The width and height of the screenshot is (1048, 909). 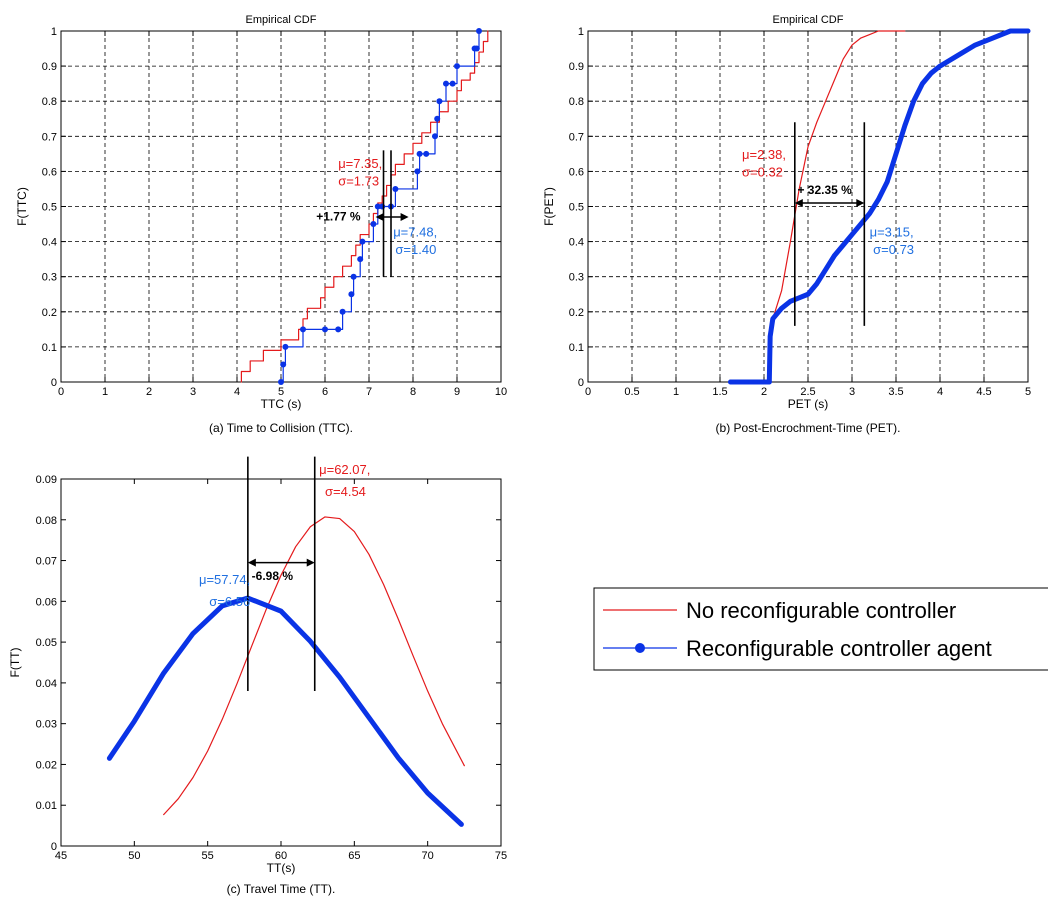 What do you see at coordinates (46, 521) in the screenshot?
I see `chart-c-ytick-label: 0.08` at bounding box center [46, 521].